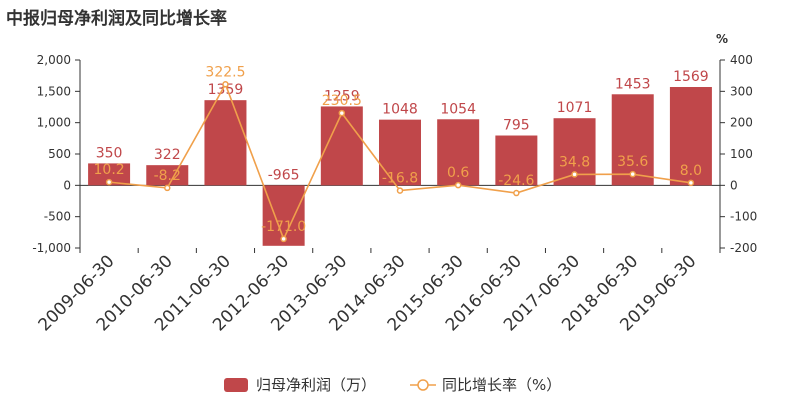 This screenshot has height=400, width=800. I want to click on right-tick-label: 200, so click(741, 123).